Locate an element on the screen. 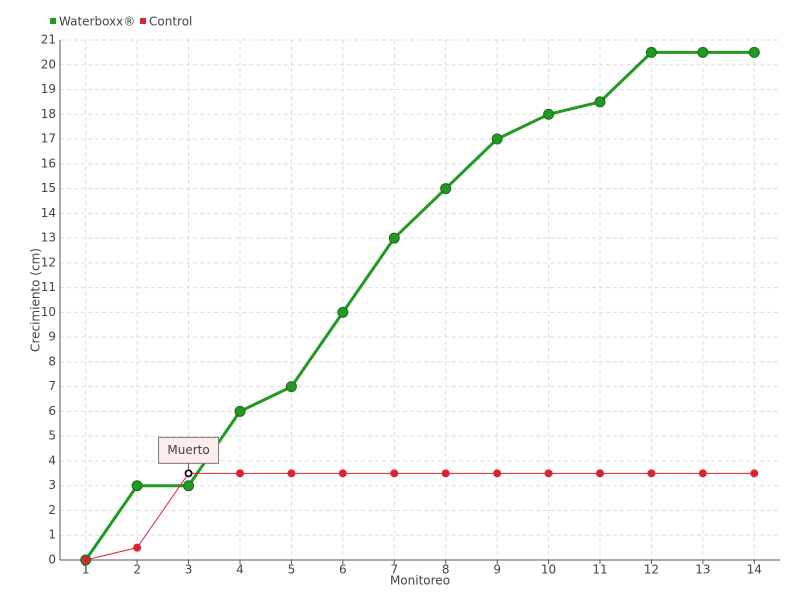  y-tick-label: 16 is located at coordinates (48, 163).